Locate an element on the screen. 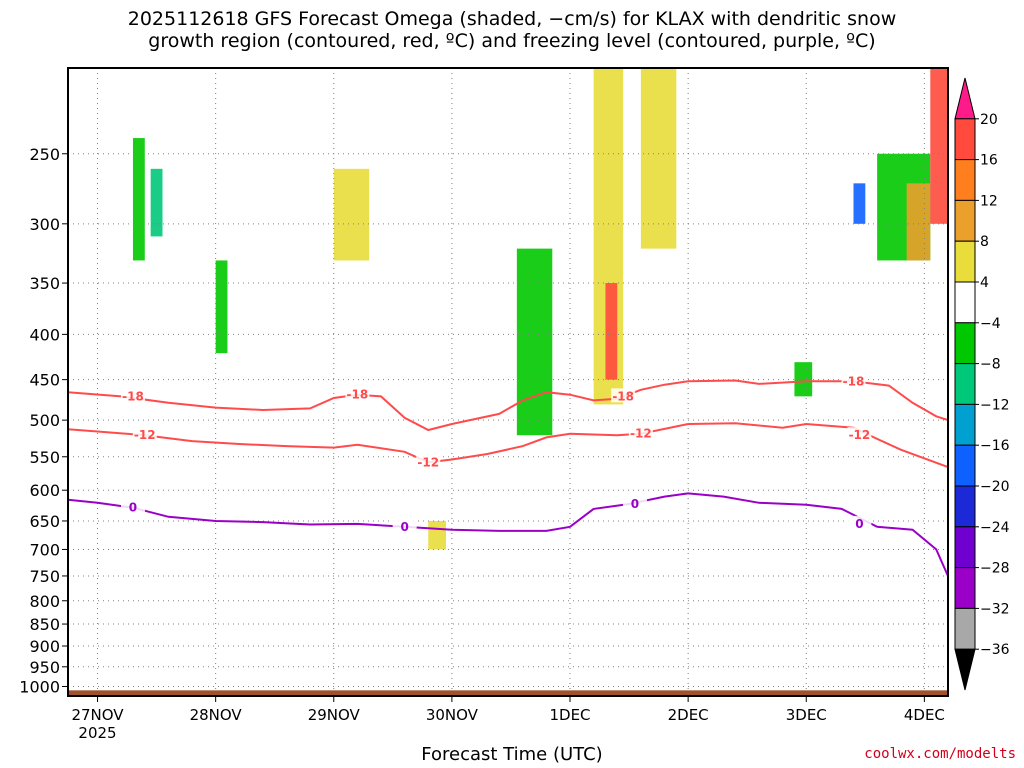 The image size is (1024, 768). colorbar-label: 4 is located at coordinates (984, 283).